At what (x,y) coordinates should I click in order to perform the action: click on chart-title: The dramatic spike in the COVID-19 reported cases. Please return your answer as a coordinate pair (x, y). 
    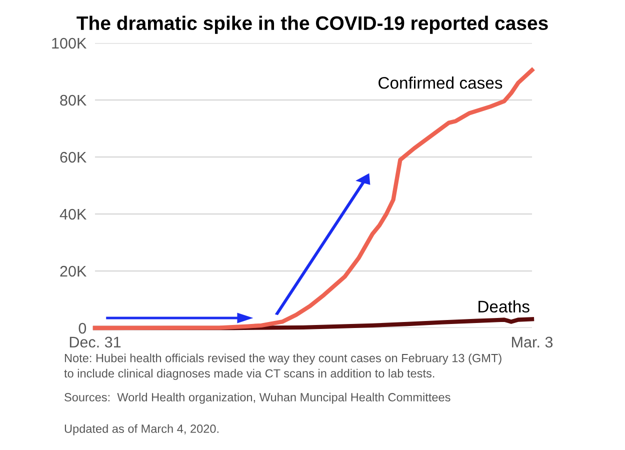
    Looking at the image, I should click on (312, 25).